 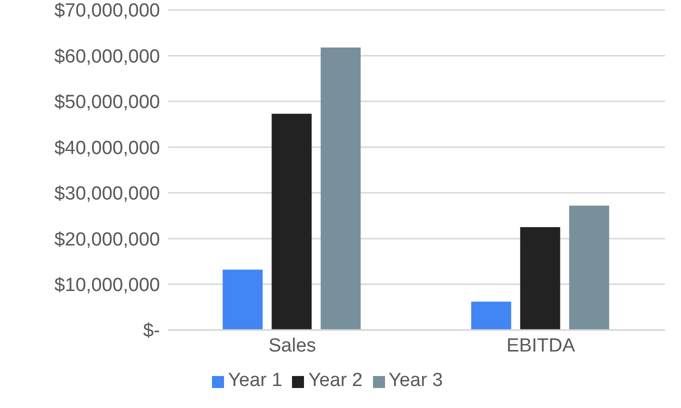 I want to click on y-tick-label: $30,000,000, so click(x=107, y=194).